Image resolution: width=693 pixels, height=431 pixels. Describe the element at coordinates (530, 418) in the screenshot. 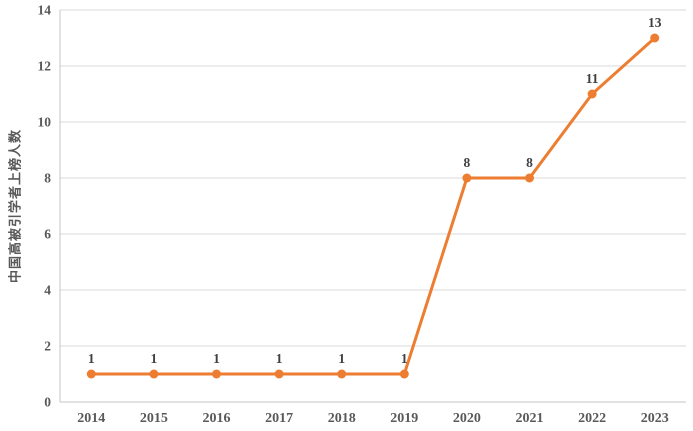

I see `x-tick-label: 2021` at that location.